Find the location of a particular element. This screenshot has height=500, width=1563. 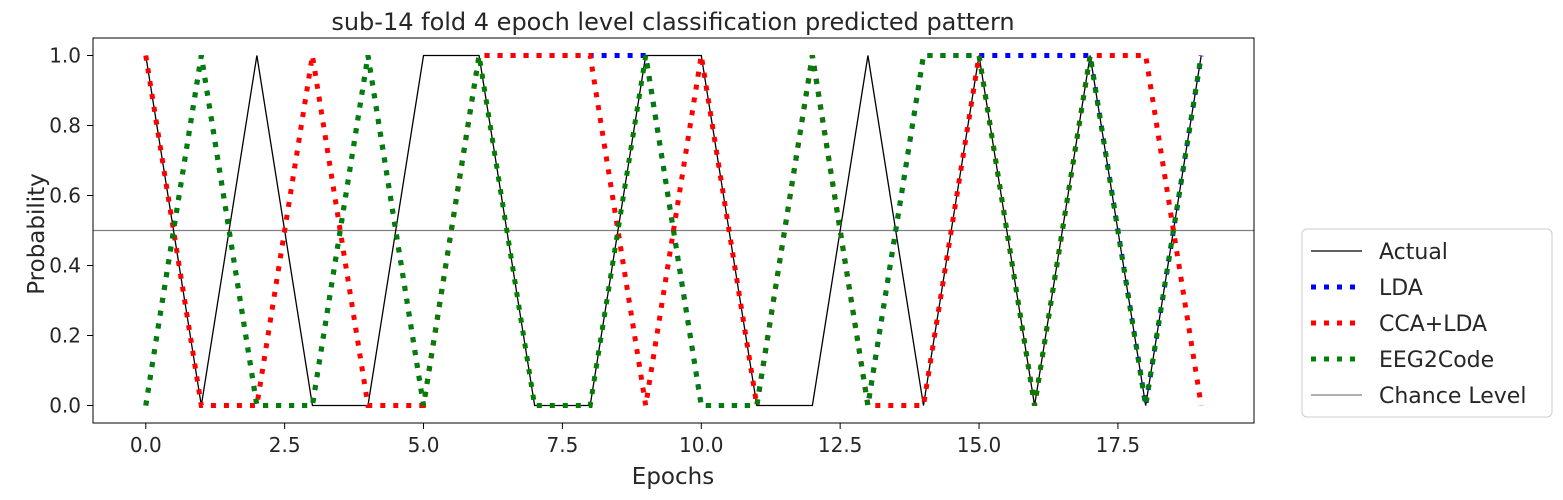

legend-label-eeg2code: EEG2Code is located at coordinates (1436, 360).